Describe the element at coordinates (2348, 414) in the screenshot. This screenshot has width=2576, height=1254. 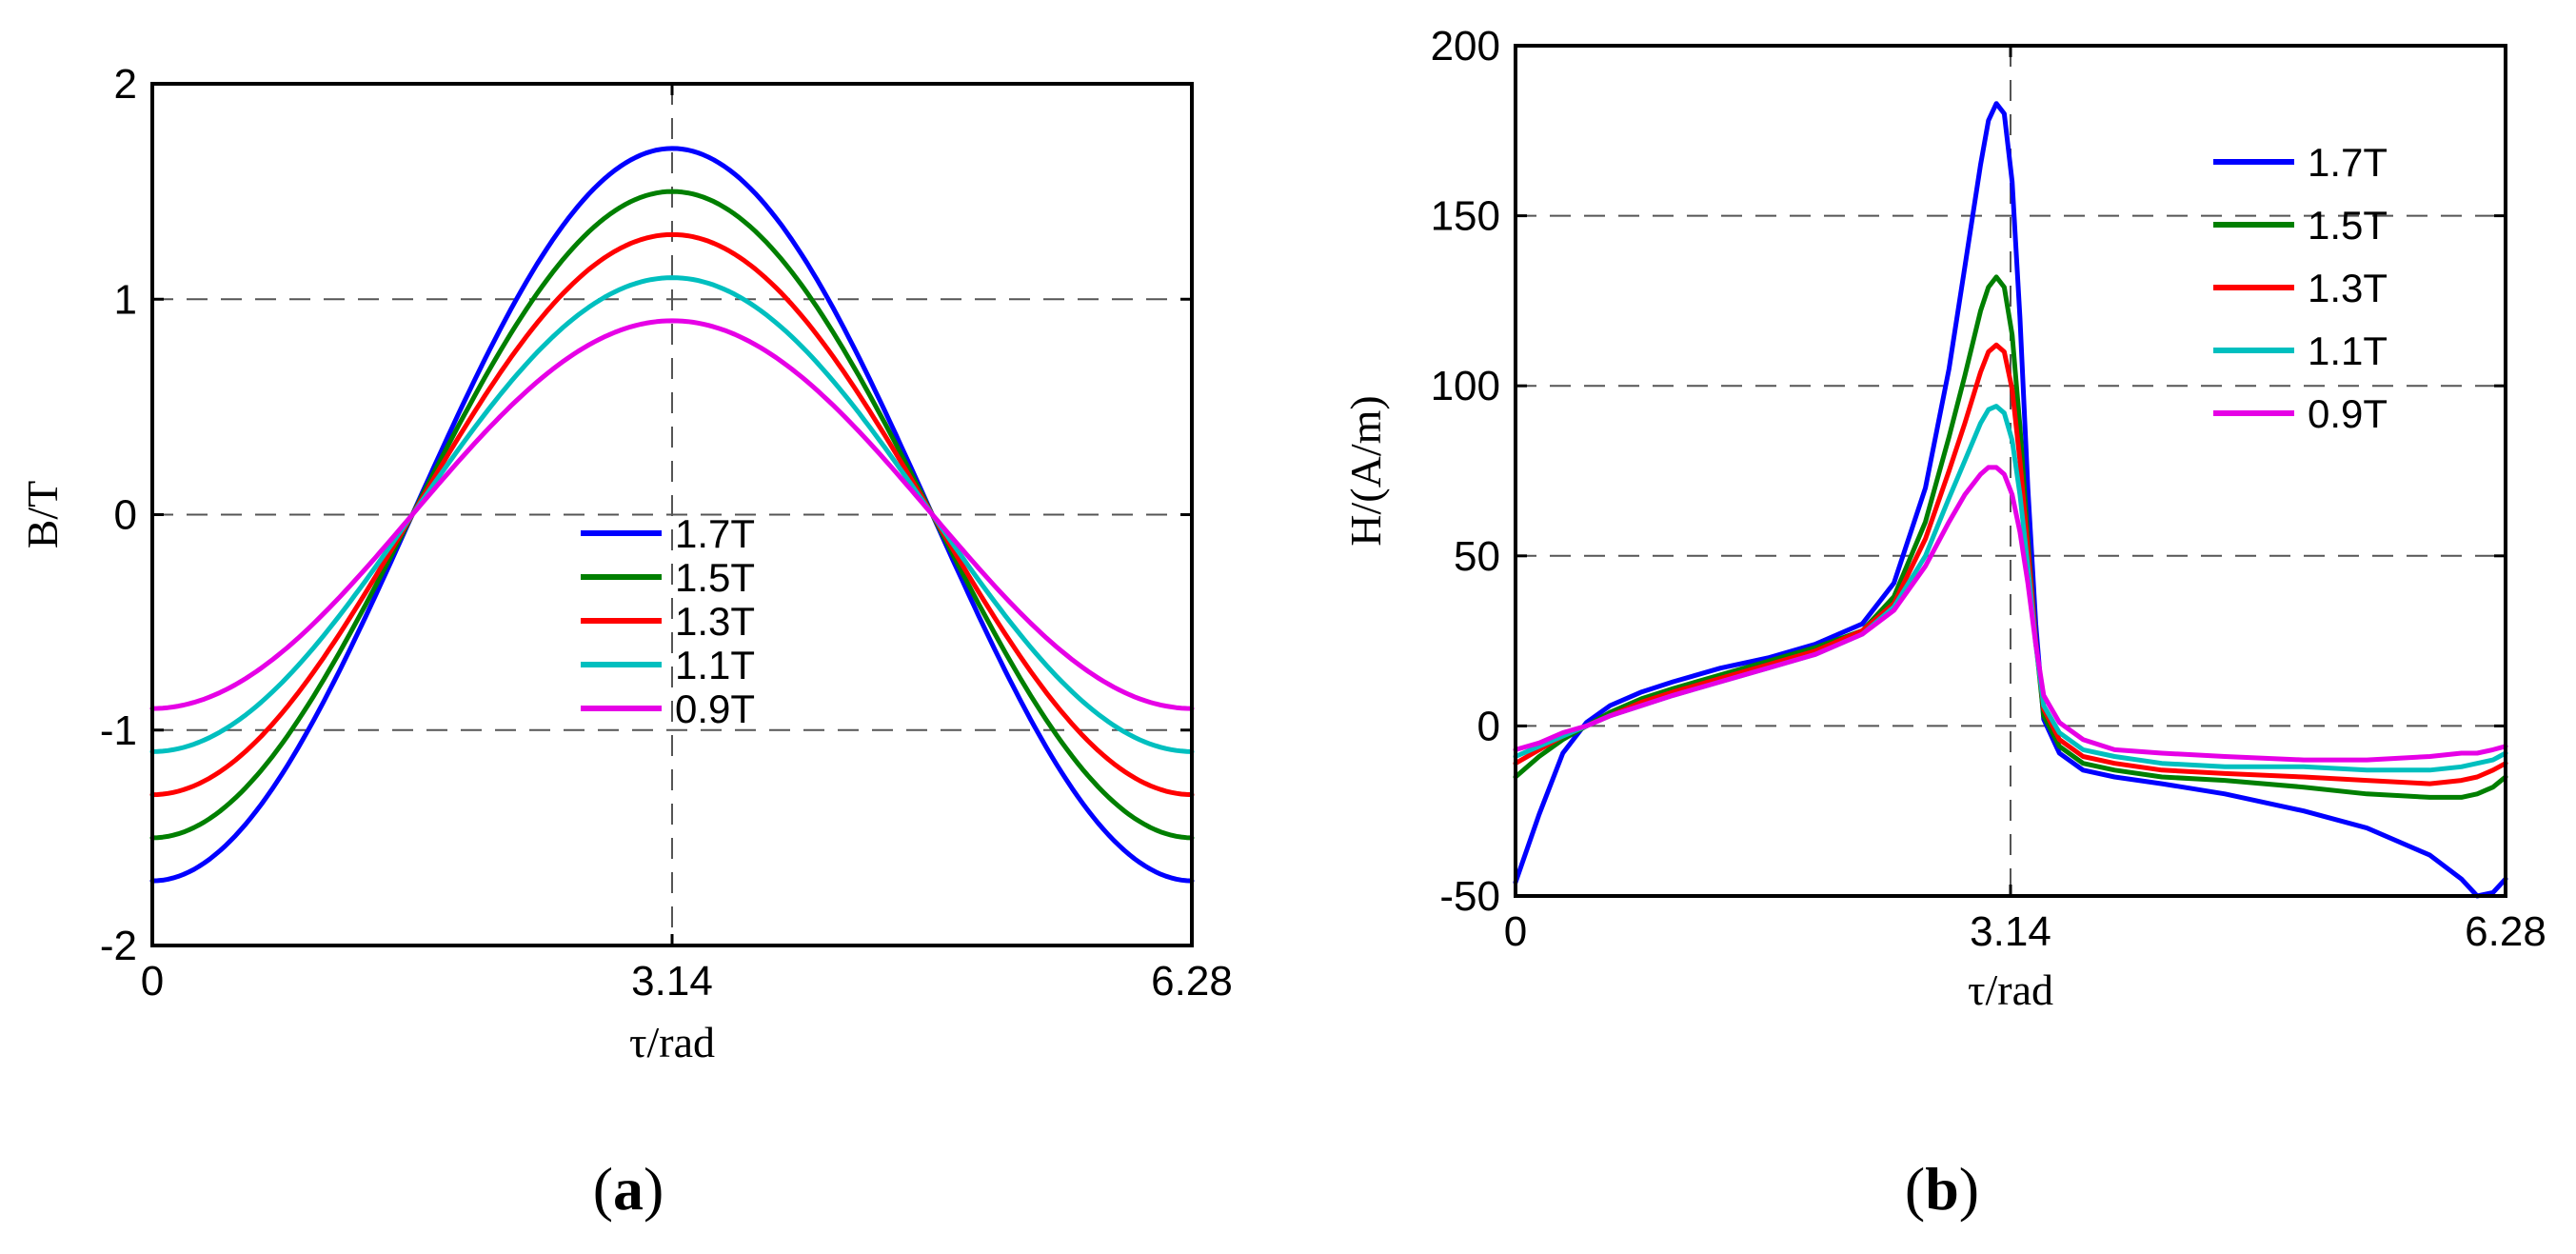
I see `b-legend-label: 0.9T` at that location.